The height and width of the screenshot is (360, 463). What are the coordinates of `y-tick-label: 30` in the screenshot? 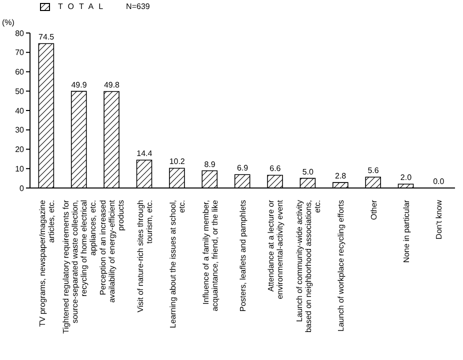 It's located at (20, 130).